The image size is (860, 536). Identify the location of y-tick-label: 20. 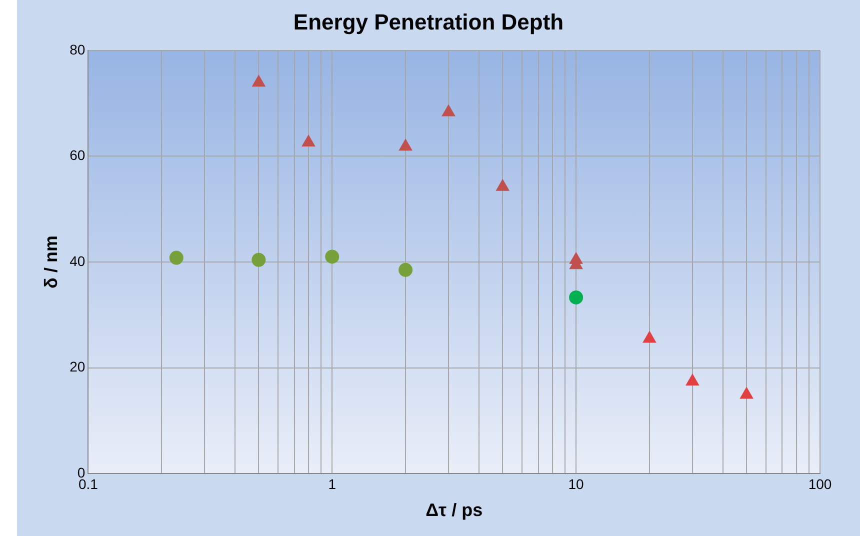
(78, 366).